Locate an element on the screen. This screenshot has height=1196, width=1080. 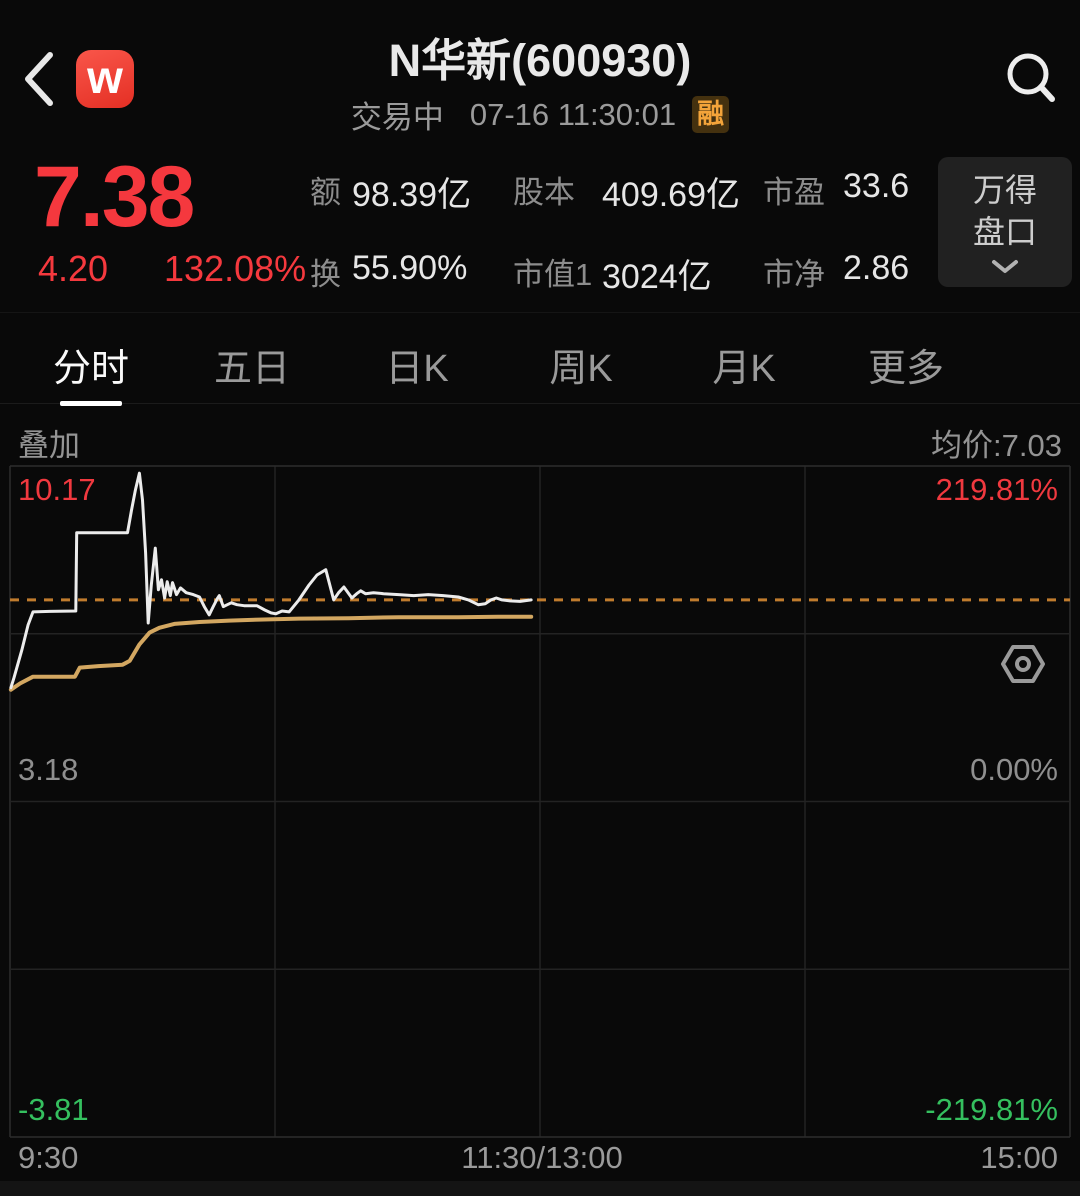
wind-order-book-button: 万得 盘口 is located at coordinates (1005, 222).